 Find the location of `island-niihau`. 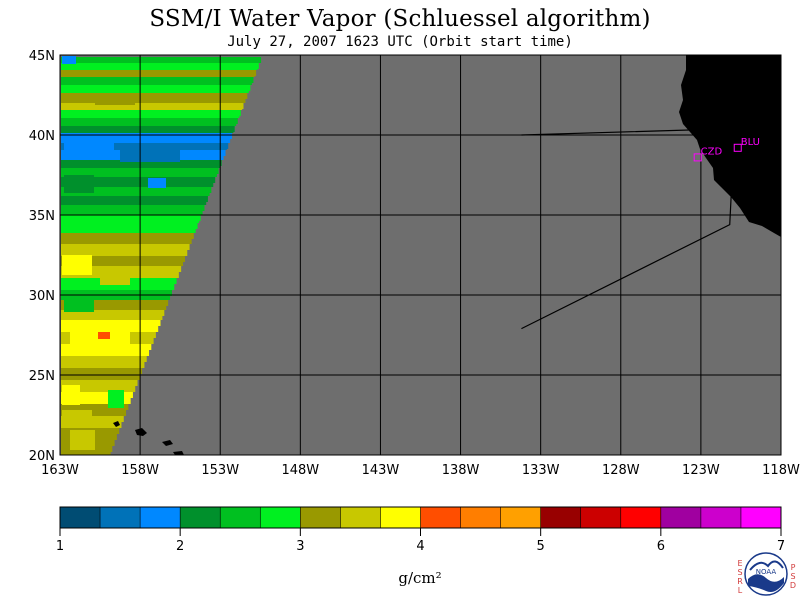

island-niihau is located at coordinates (116, 424).